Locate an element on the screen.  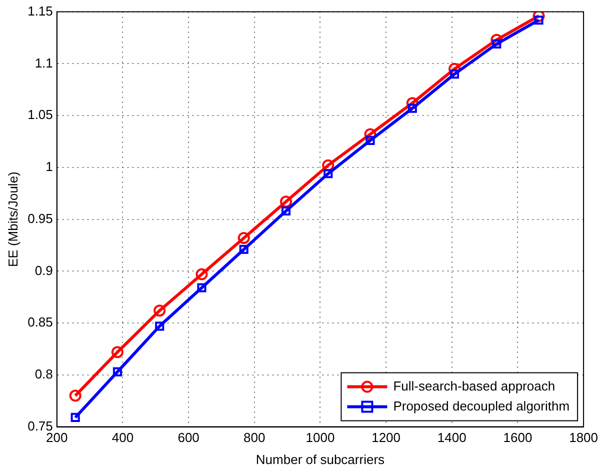
y-tick-label: 1 is located at coordinates (49, 166).